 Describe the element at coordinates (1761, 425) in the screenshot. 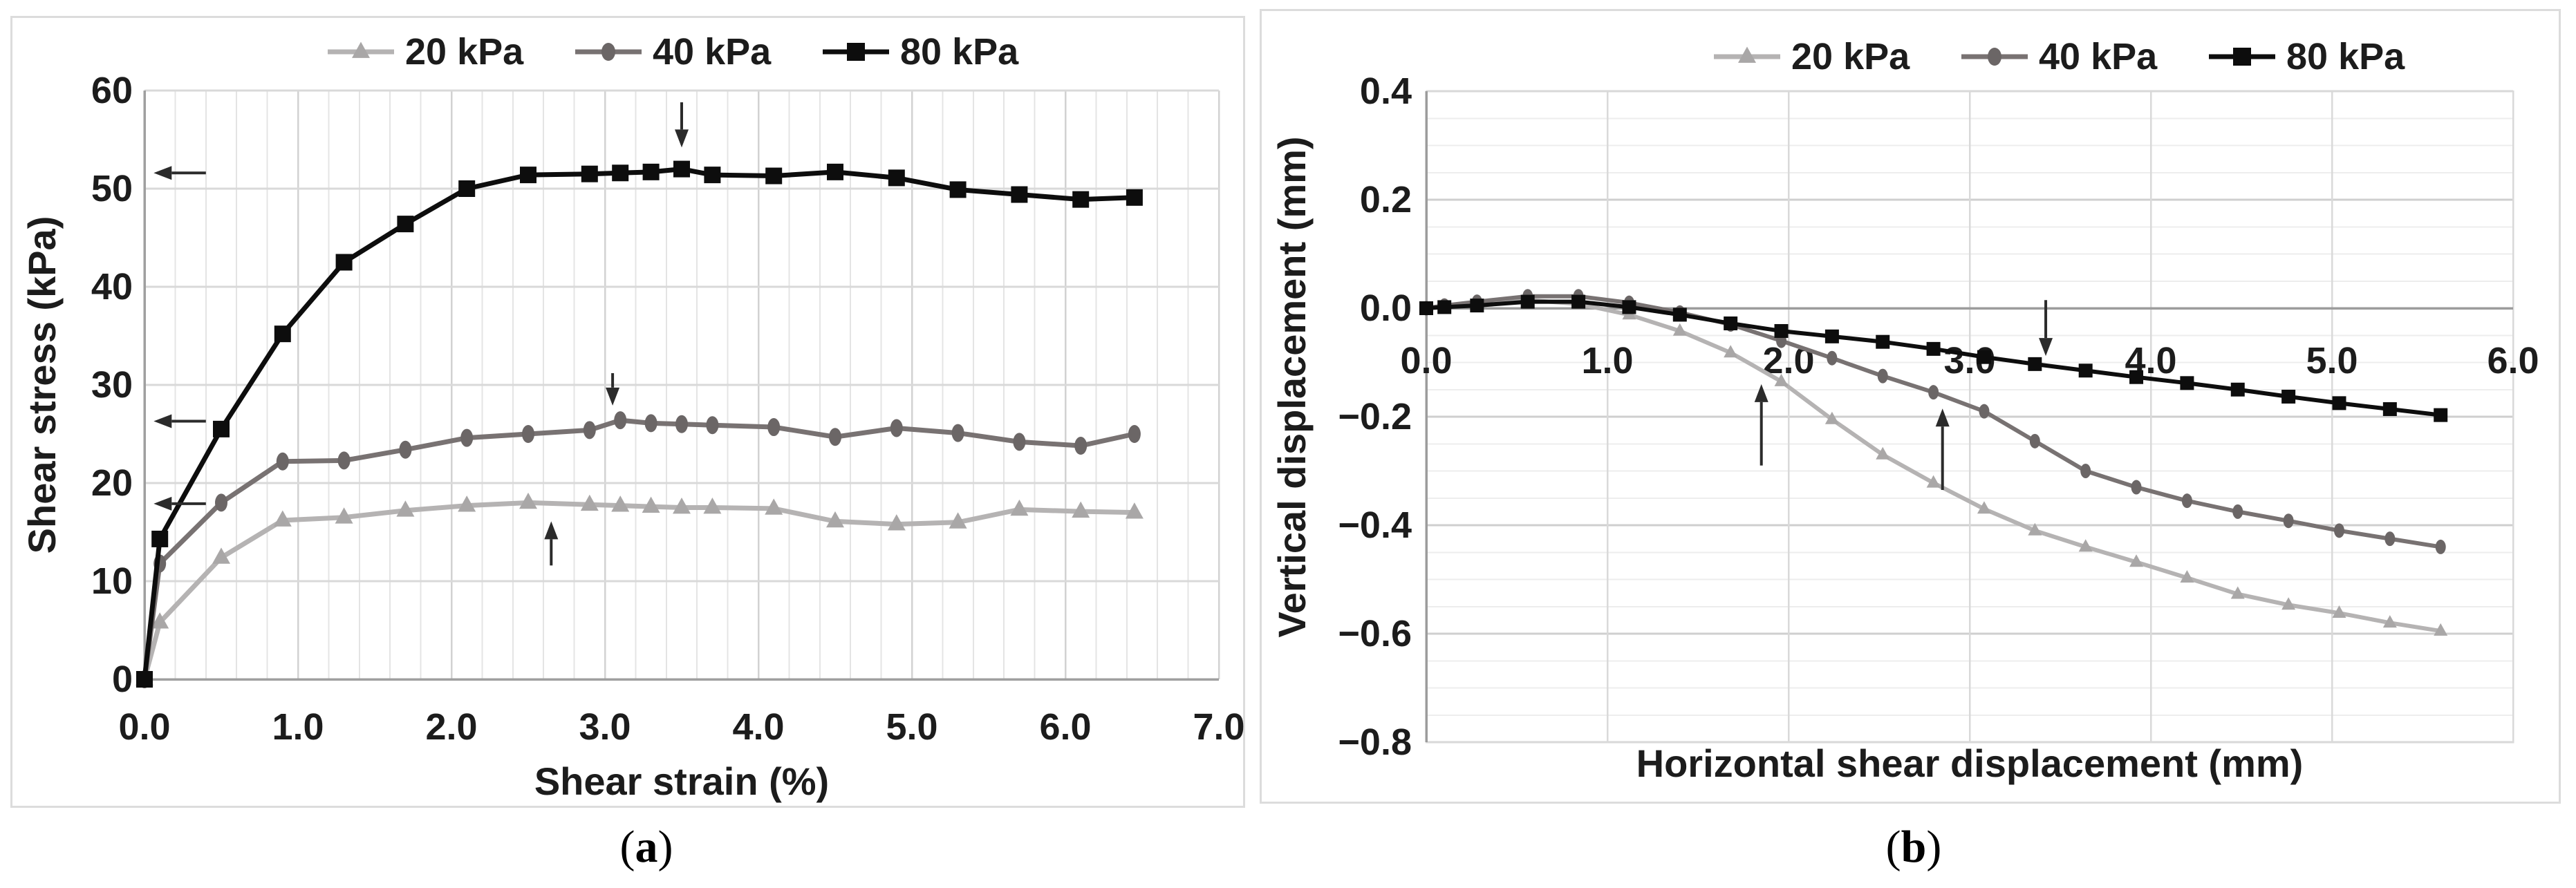

I see `dilation-arrow-20kpa-arrow` at that location.